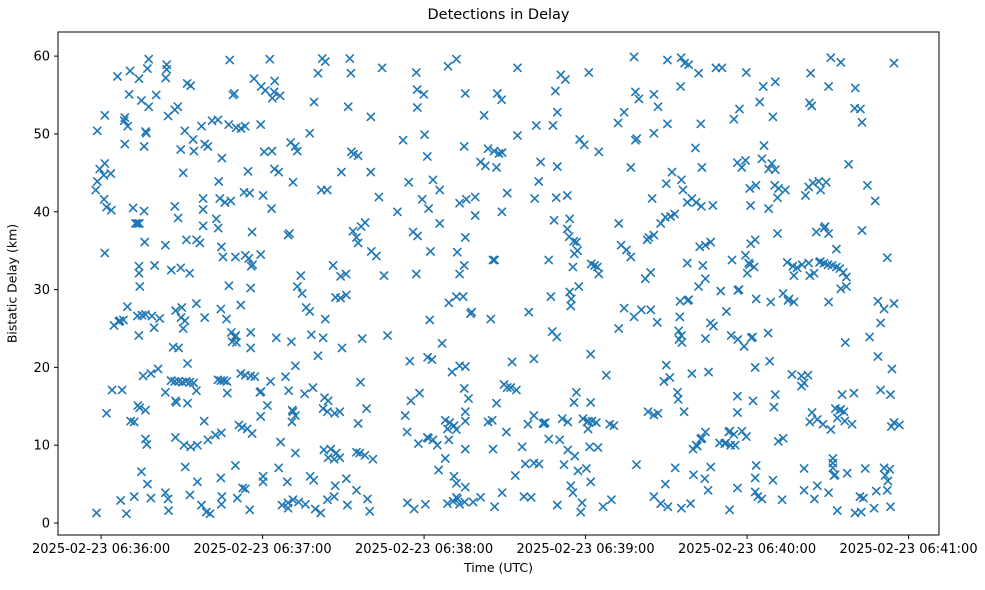  I want to click on x-tick-label: 2025-02-23 06:41:00, so click(909, 549).